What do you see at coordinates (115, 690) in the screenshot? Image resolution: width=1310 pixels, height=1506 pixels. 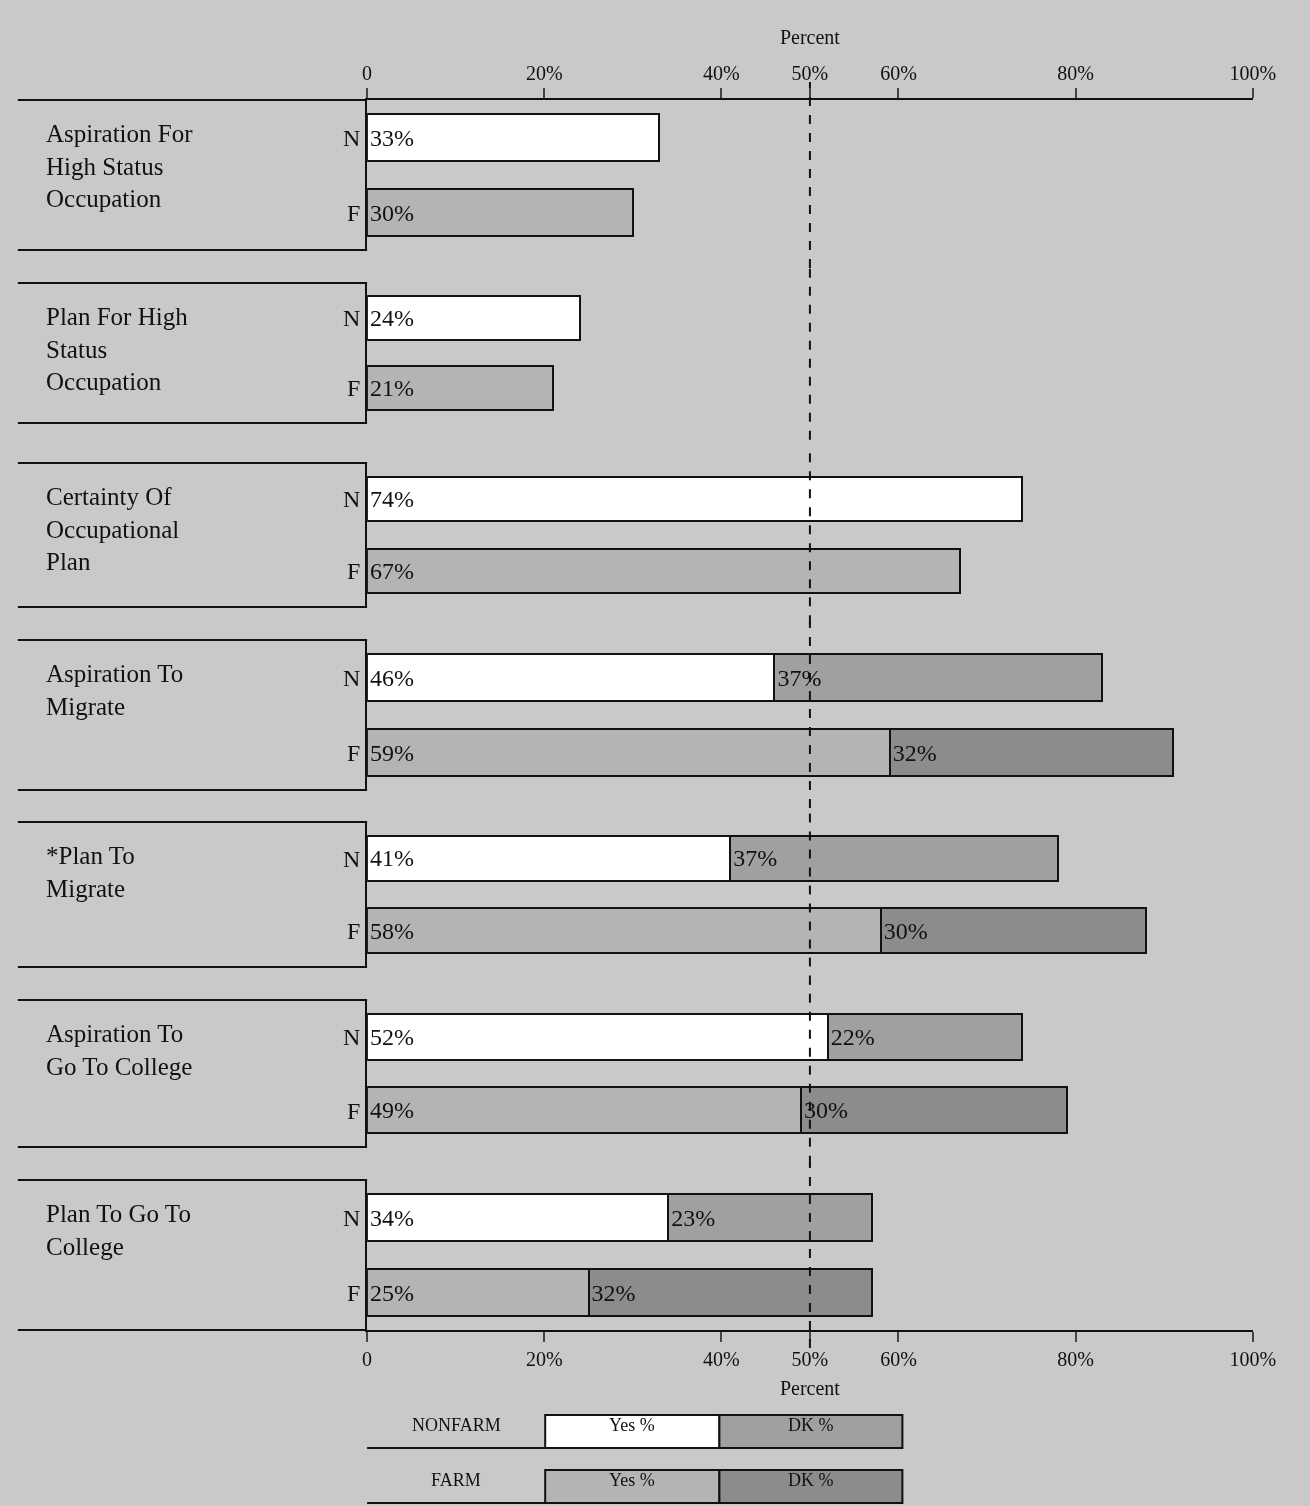 I see `y-axis-title: Aspiration To Migrate` at bounding box center [115, 690].